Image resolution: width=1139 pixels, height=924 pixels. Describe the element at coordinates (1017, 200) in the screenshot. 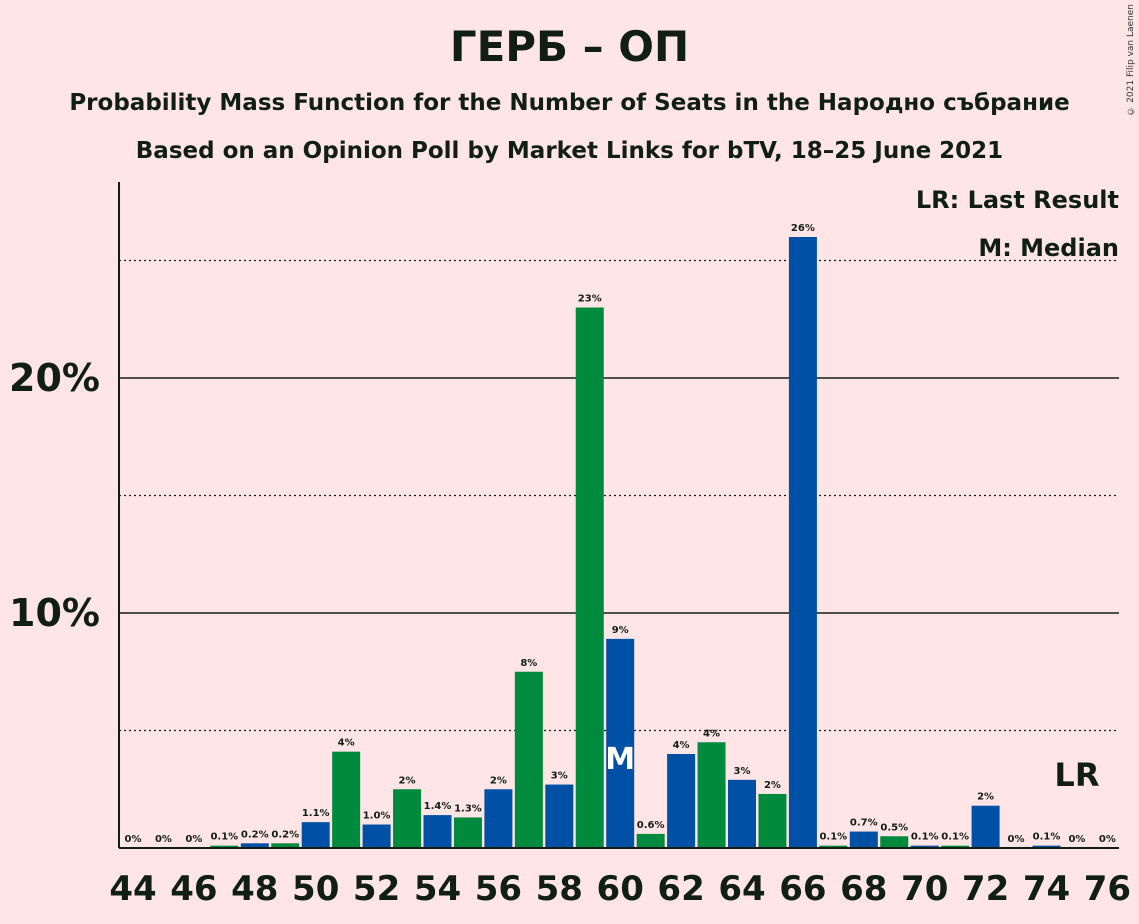

I see `legend-last-result: LR: Last Result` at that location.